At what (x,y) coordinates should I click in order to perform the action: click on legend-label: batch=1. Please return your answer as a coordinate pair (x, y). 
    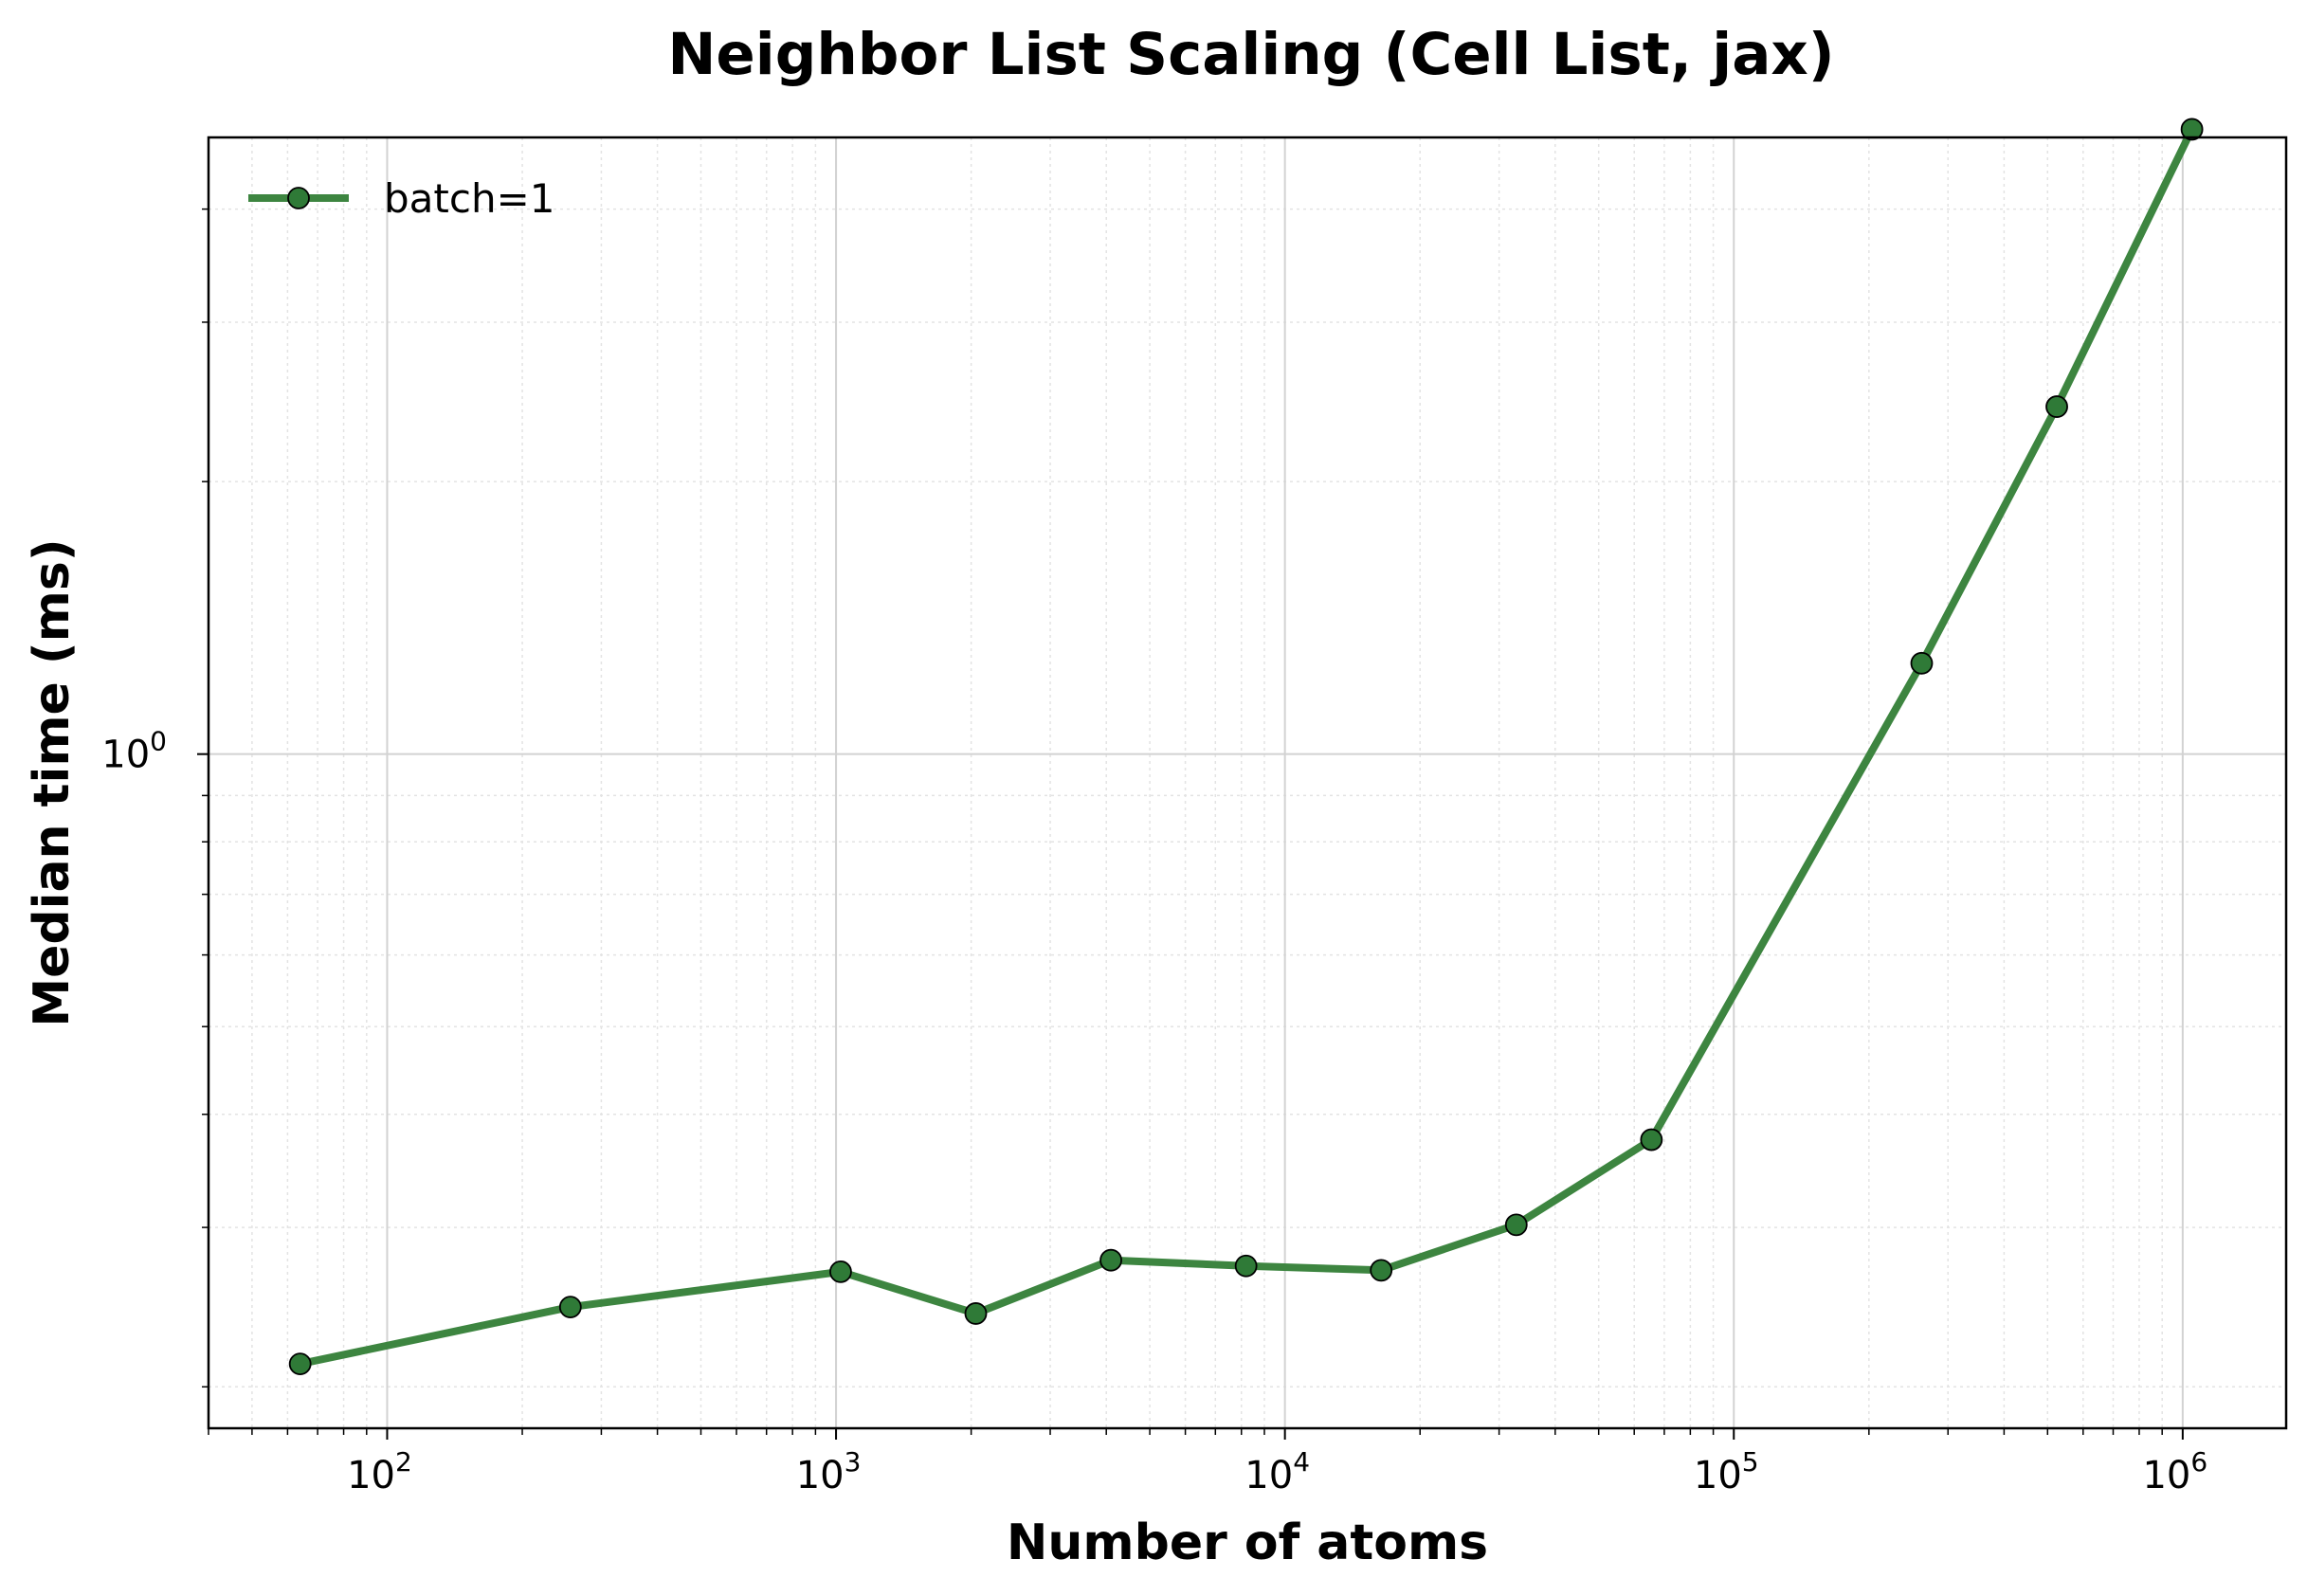
    Looking at the image, I should click on (470, 199).